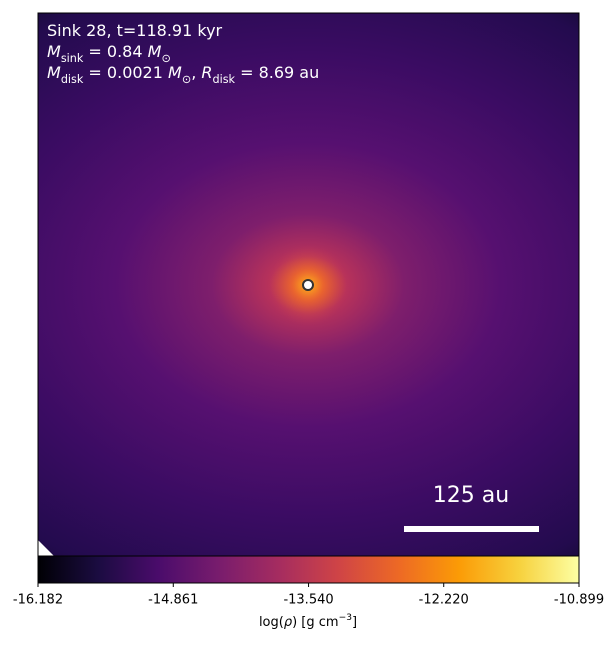 This screenshot has width=616, height=648. What do you see at coordinates (125, 72) in the screenshot?
I see `text-part: = 0.0021` at bounding box center [125, 72].